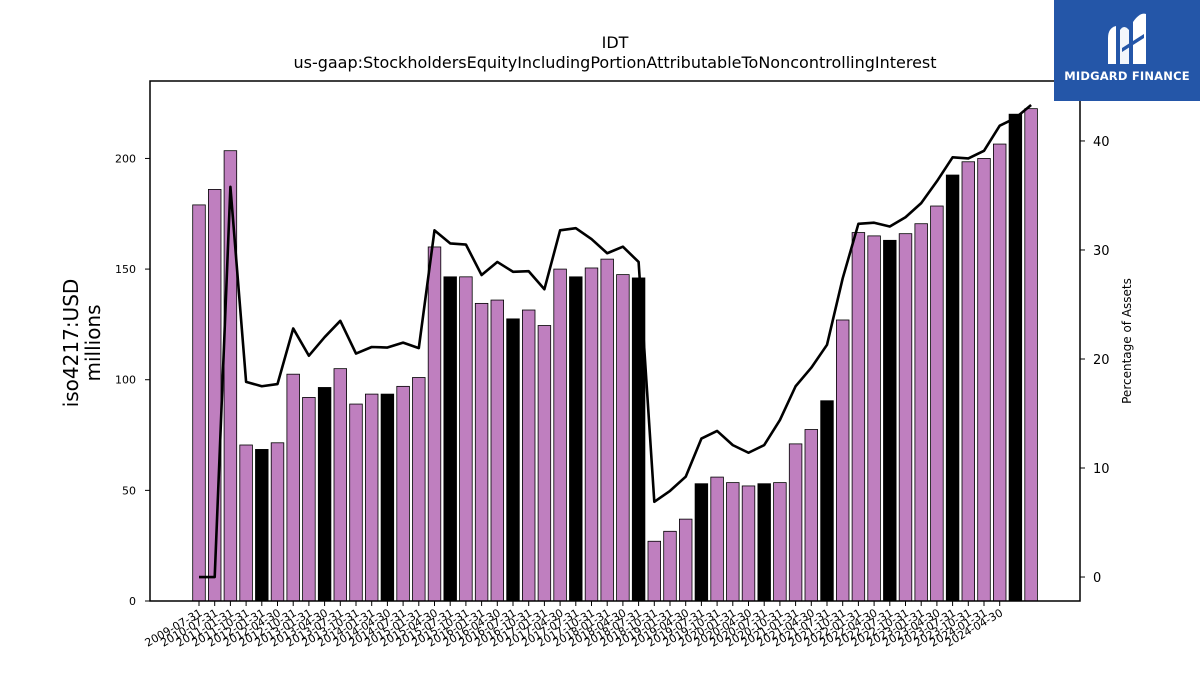 This screenshot has height=675, width=1200. I want to click on y-tick-label: 150, so click(125, 269).